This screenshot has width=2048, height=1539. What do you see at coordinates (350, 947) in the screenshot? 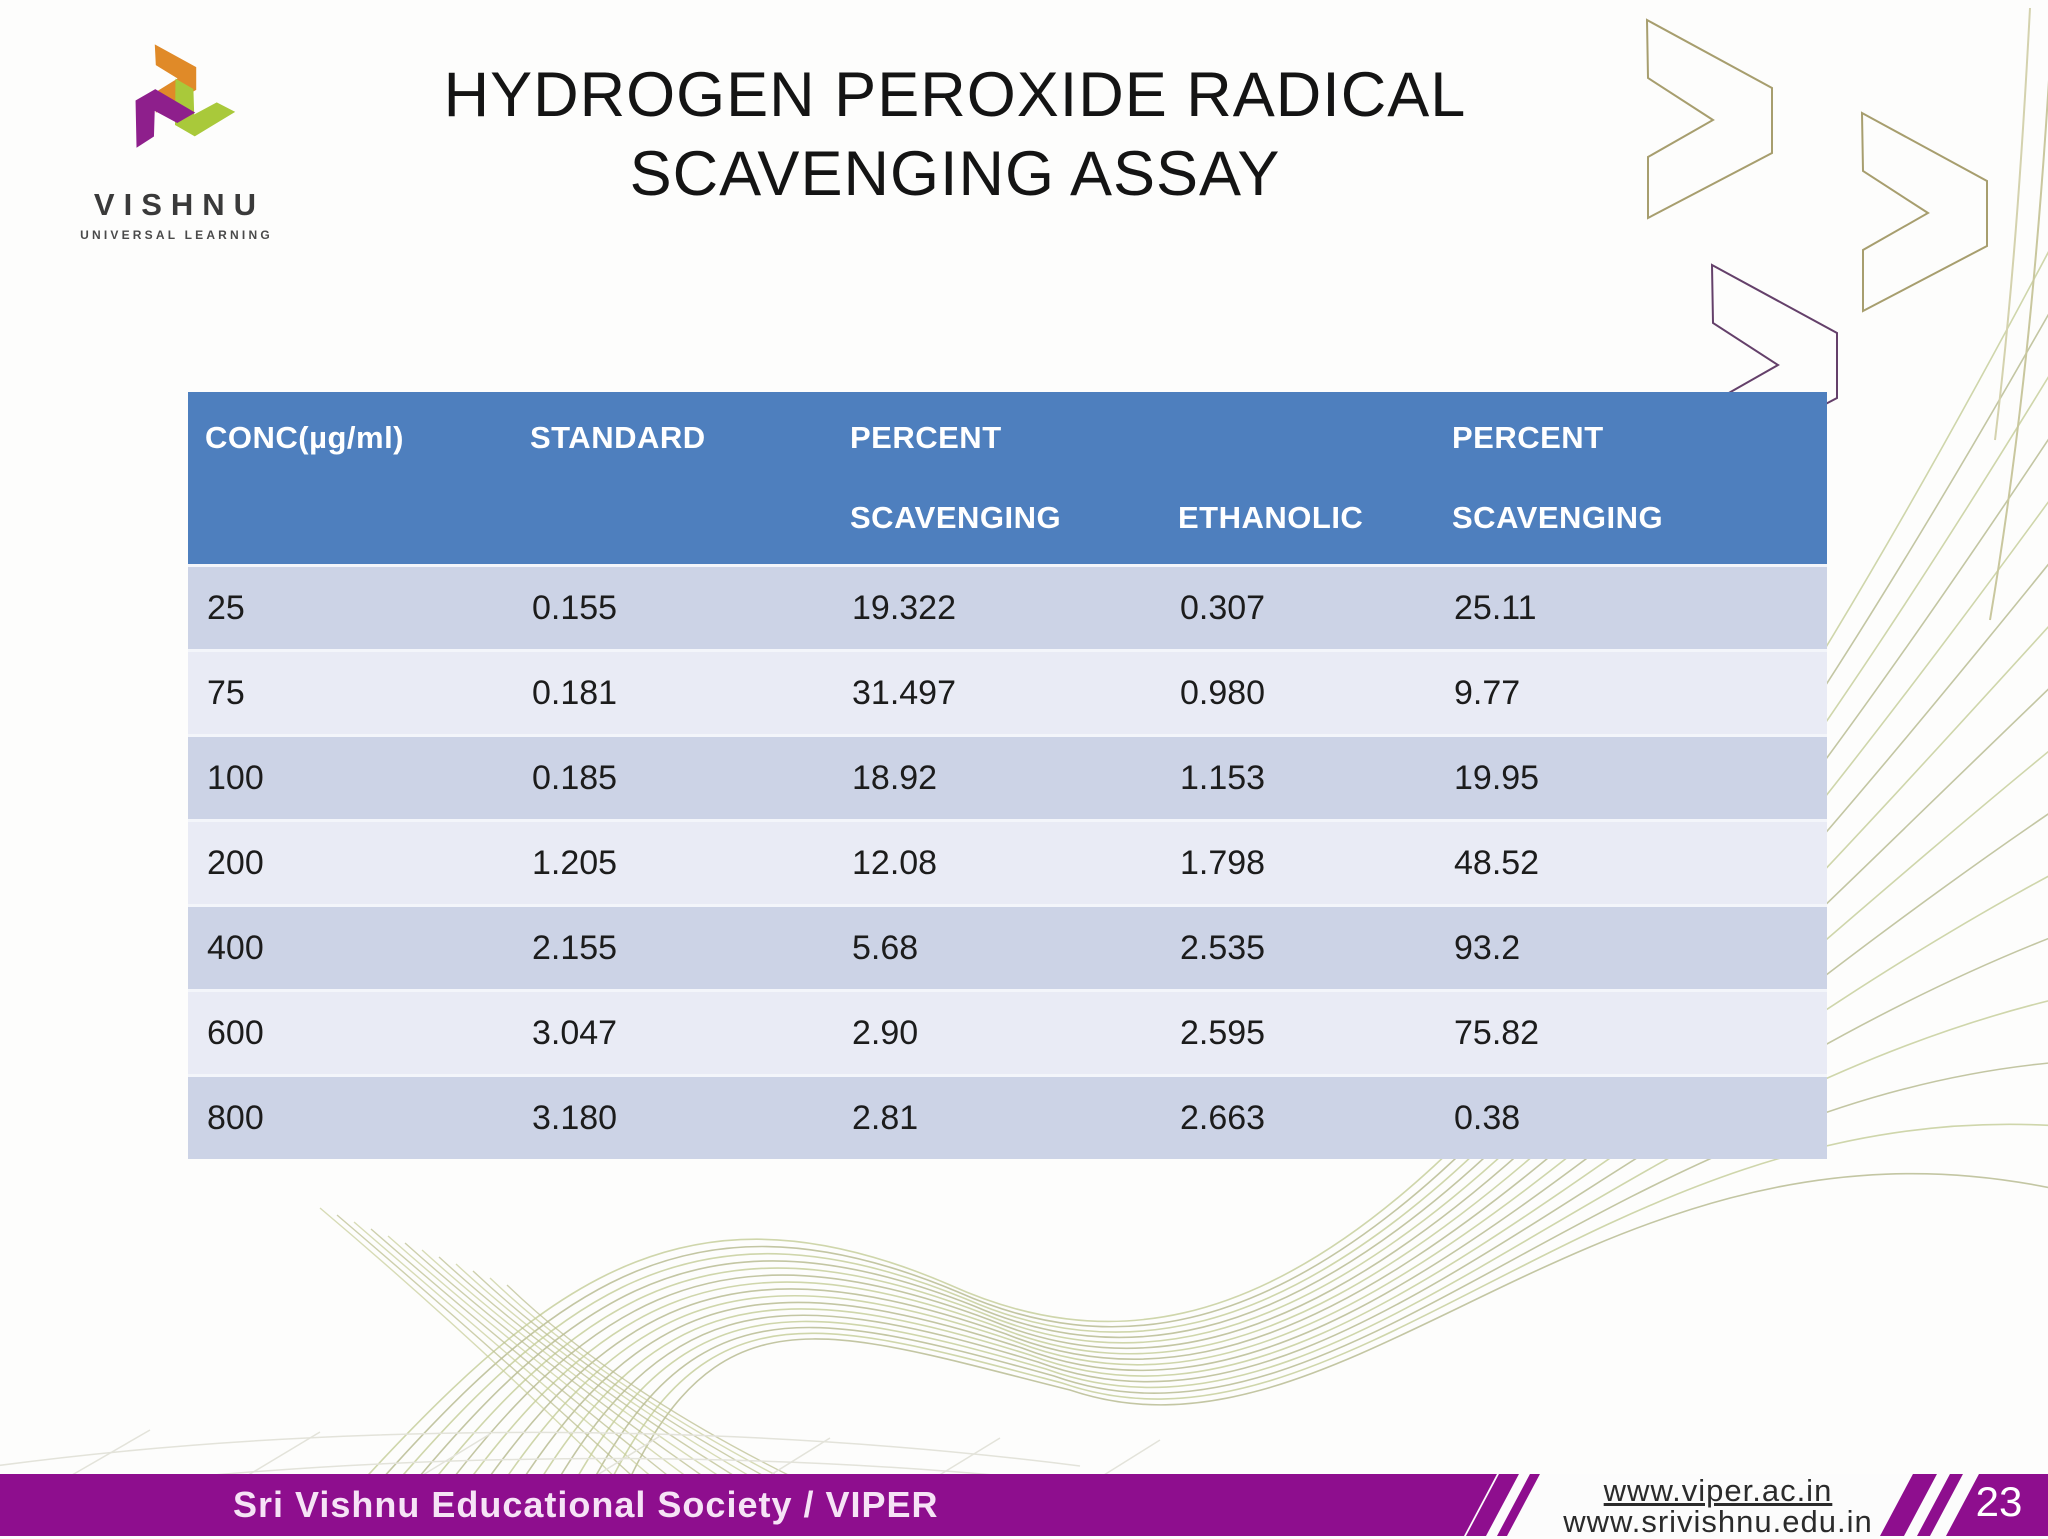
I see `table-cell: 400` at bounding box center [350, 947].